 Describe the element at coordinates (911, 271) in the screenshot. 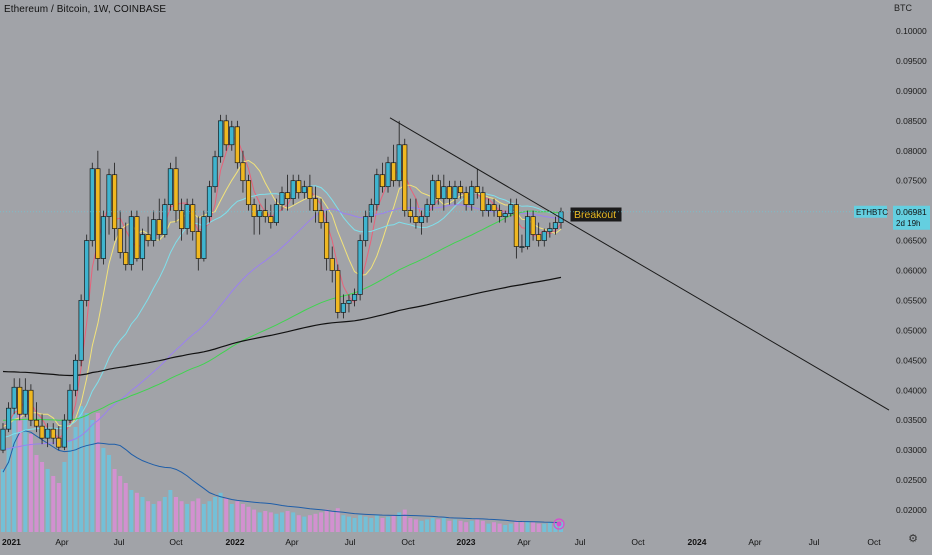

I see `y-tick-label: 0.06000` at that location.